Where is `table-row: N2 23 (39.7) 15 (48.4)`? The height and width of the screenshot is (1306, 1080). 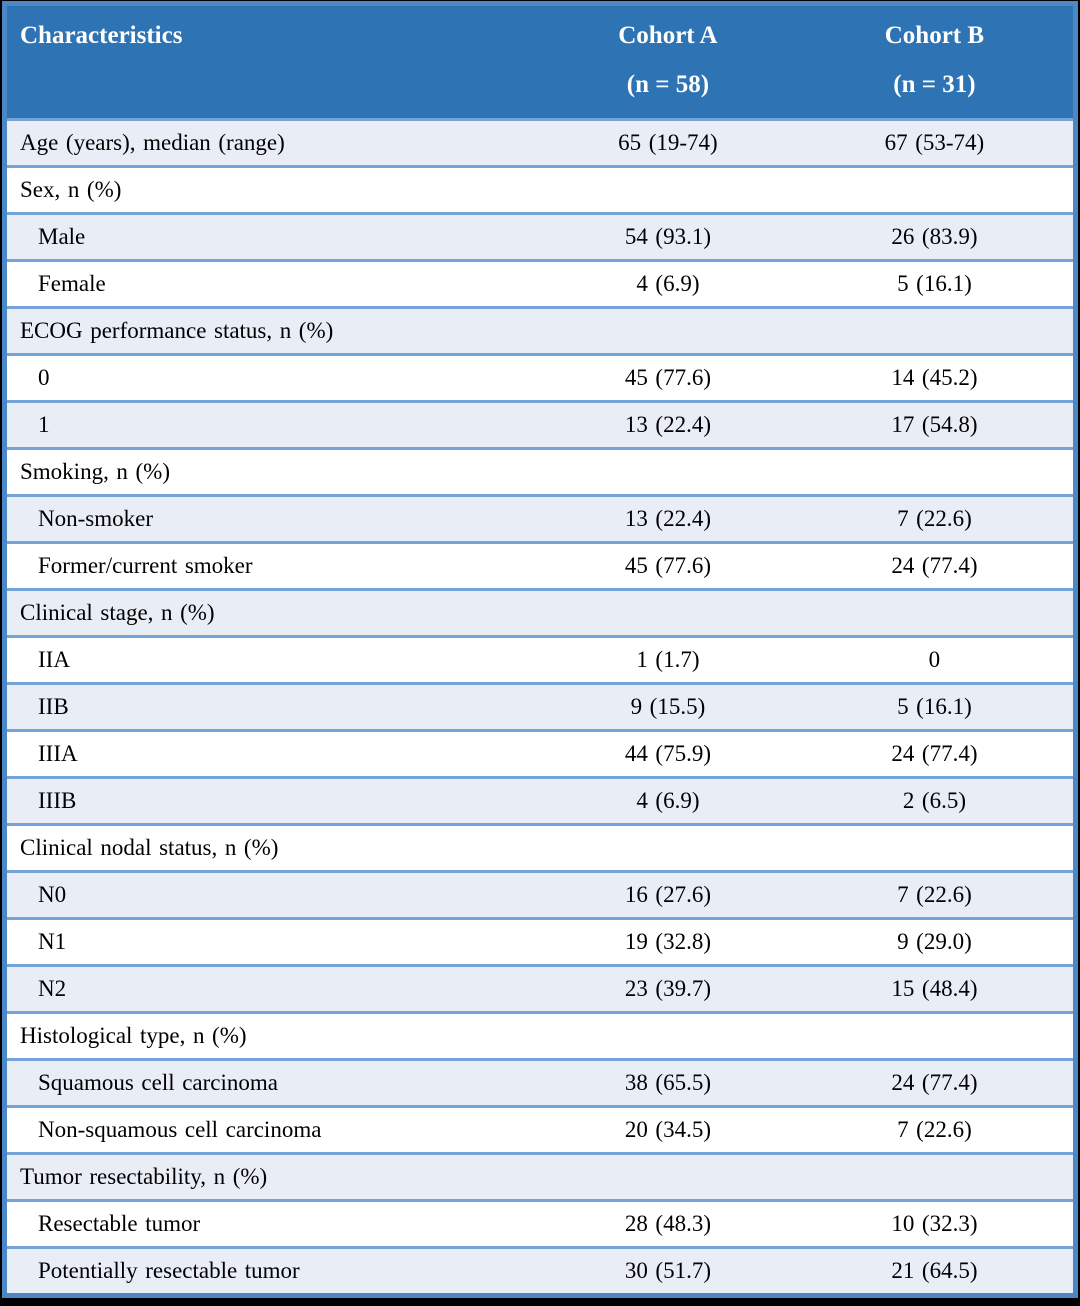 table-row: N2 23 (39.7) 15 (48.4) is located at coordinates (540, 989).